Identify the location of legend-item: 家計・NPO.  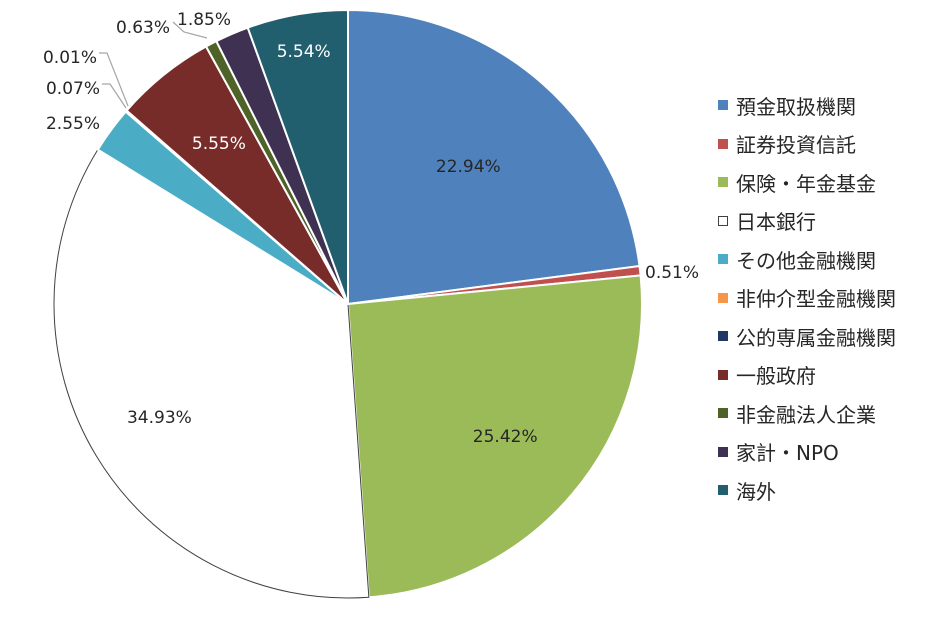
(807, 452).